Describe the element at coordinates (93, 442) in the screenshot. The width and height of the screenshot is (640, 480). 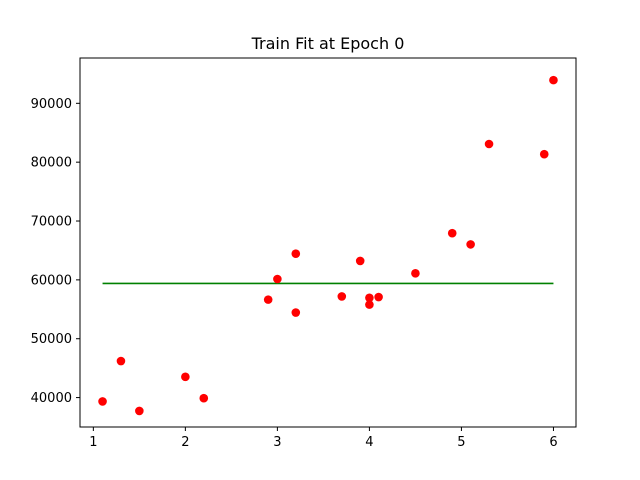
I see `x-tick-label: 1` at that location.